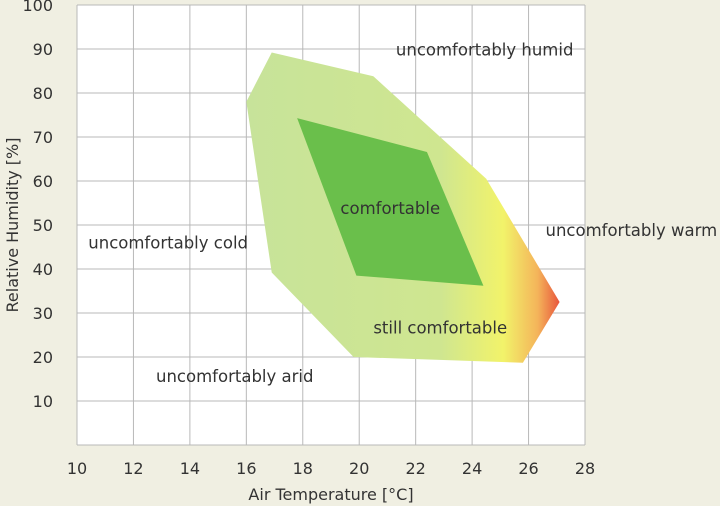  What do you see at coordinates (359, 468) in the screenshot?
I see `x-tick-label: 20` at bounding box center [359, 468].